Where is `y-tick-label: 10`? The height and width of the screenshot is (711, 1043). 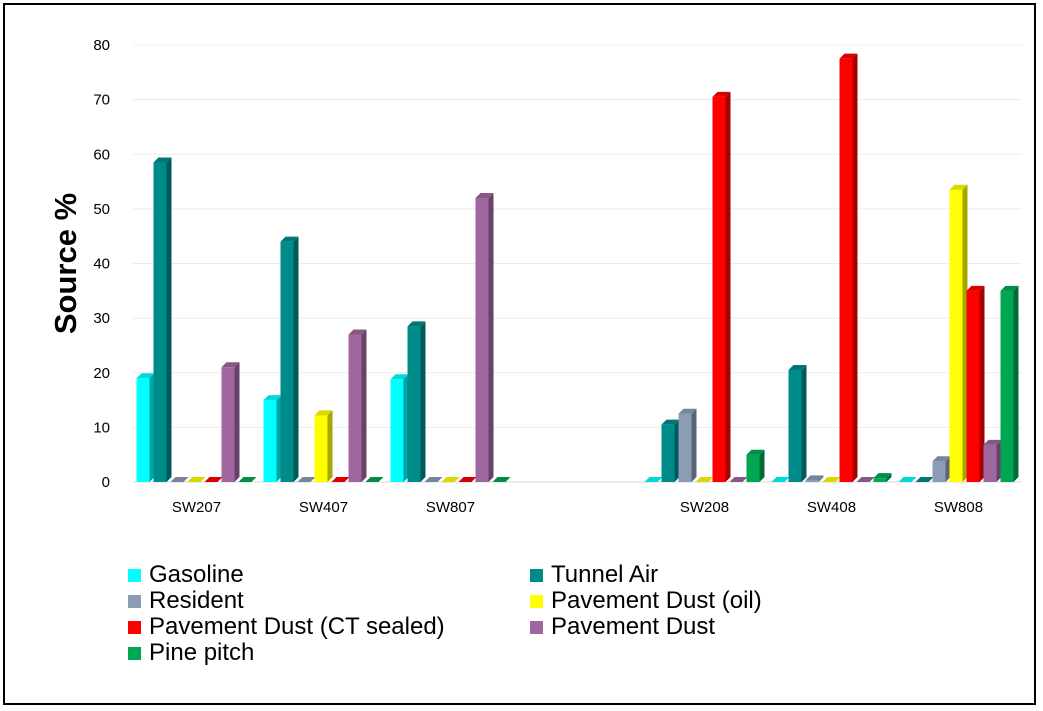 y-tick-label: 10 is located at coordinates (101, 427).